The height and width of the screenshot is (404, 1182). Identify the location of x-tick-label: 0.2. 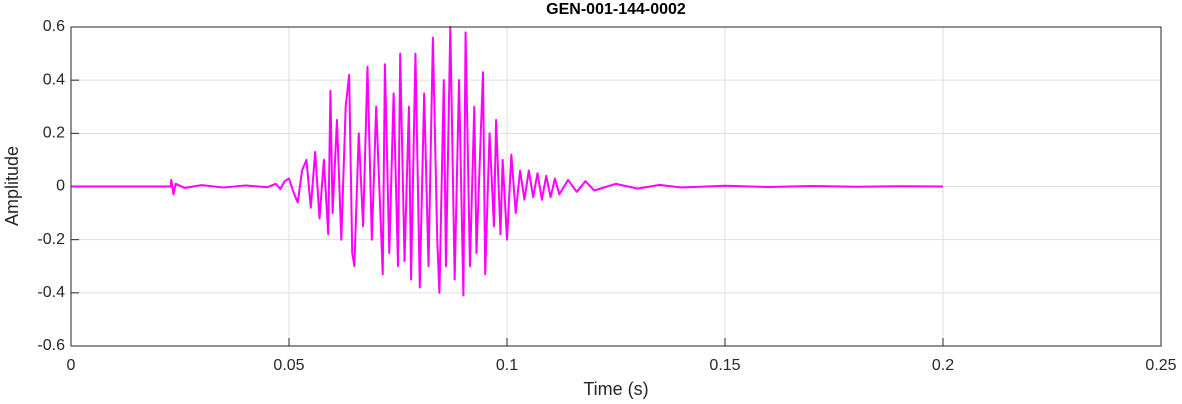
(943, 365).